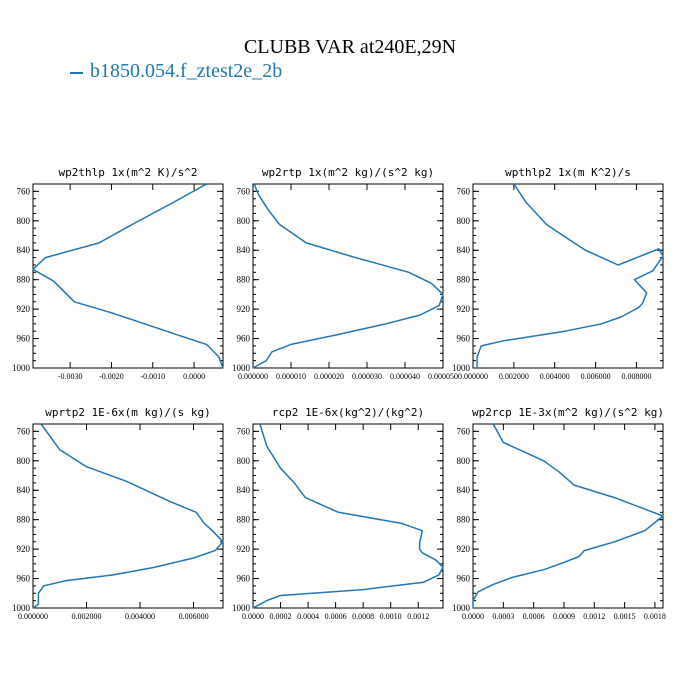 This screenshot has height=700, width=700. Describe the element at coordinates (308, 616) in the screenshot. I see `x-tick-label: 0.0004` at that location.